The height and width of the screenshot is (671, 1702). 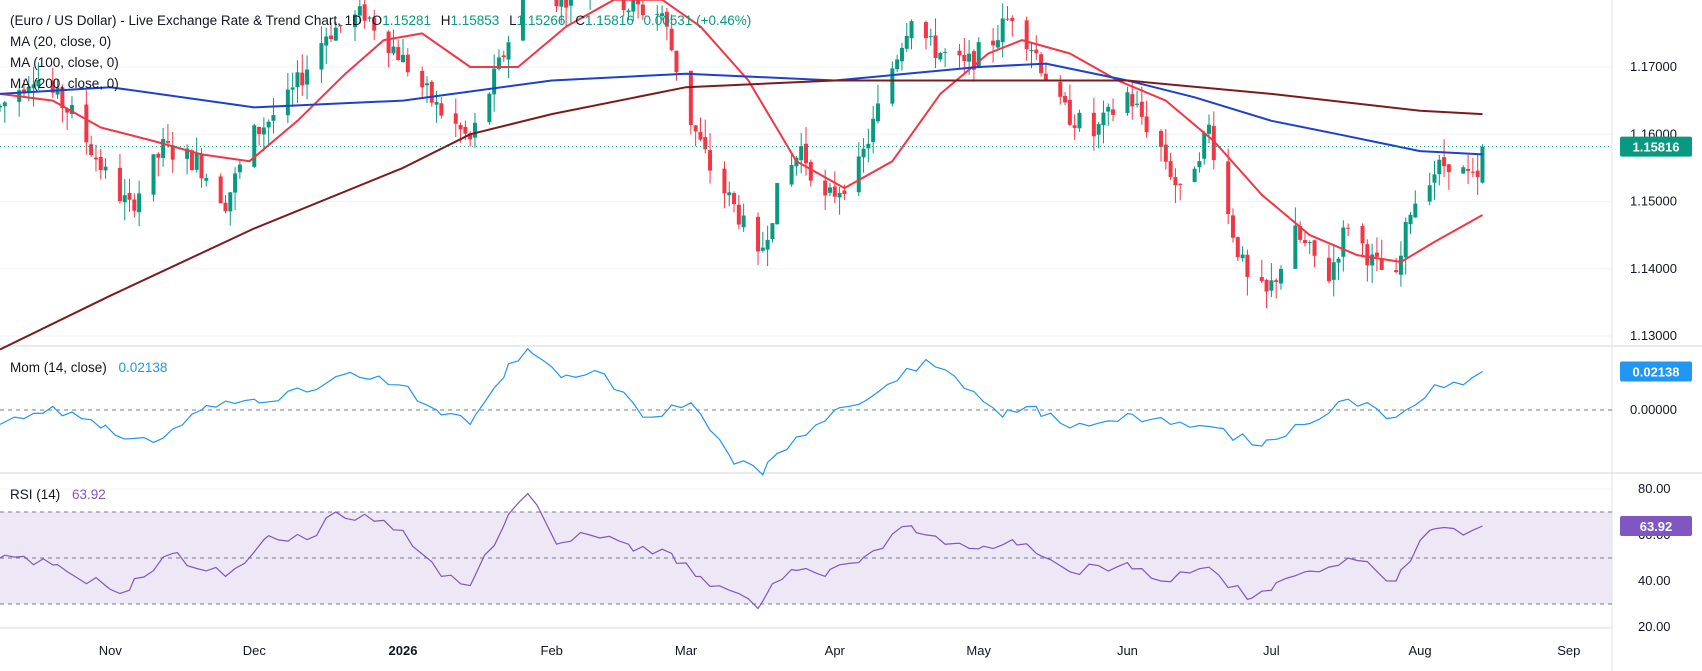 I want to click on legend-ma100: MA (100, close, 0), so click(x=64, y=62).